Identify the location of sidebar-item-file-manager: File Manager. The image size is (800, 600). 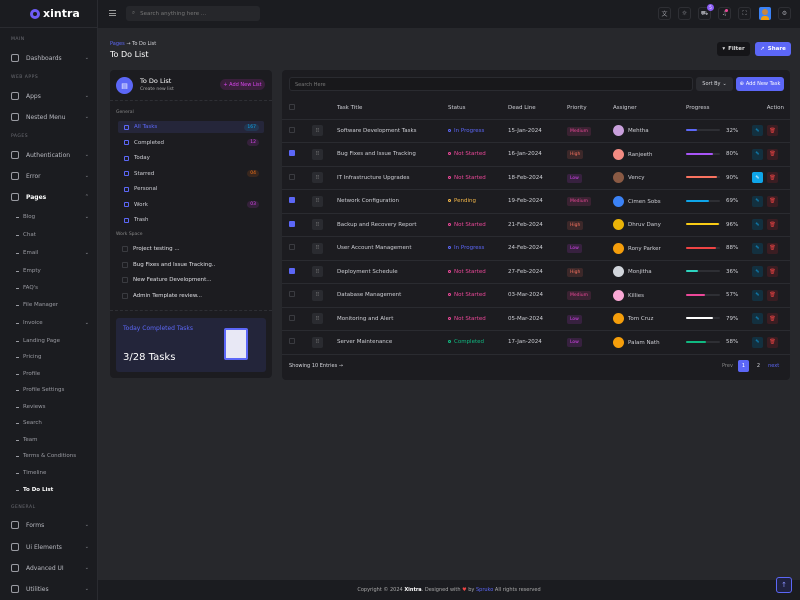
(52, 305).